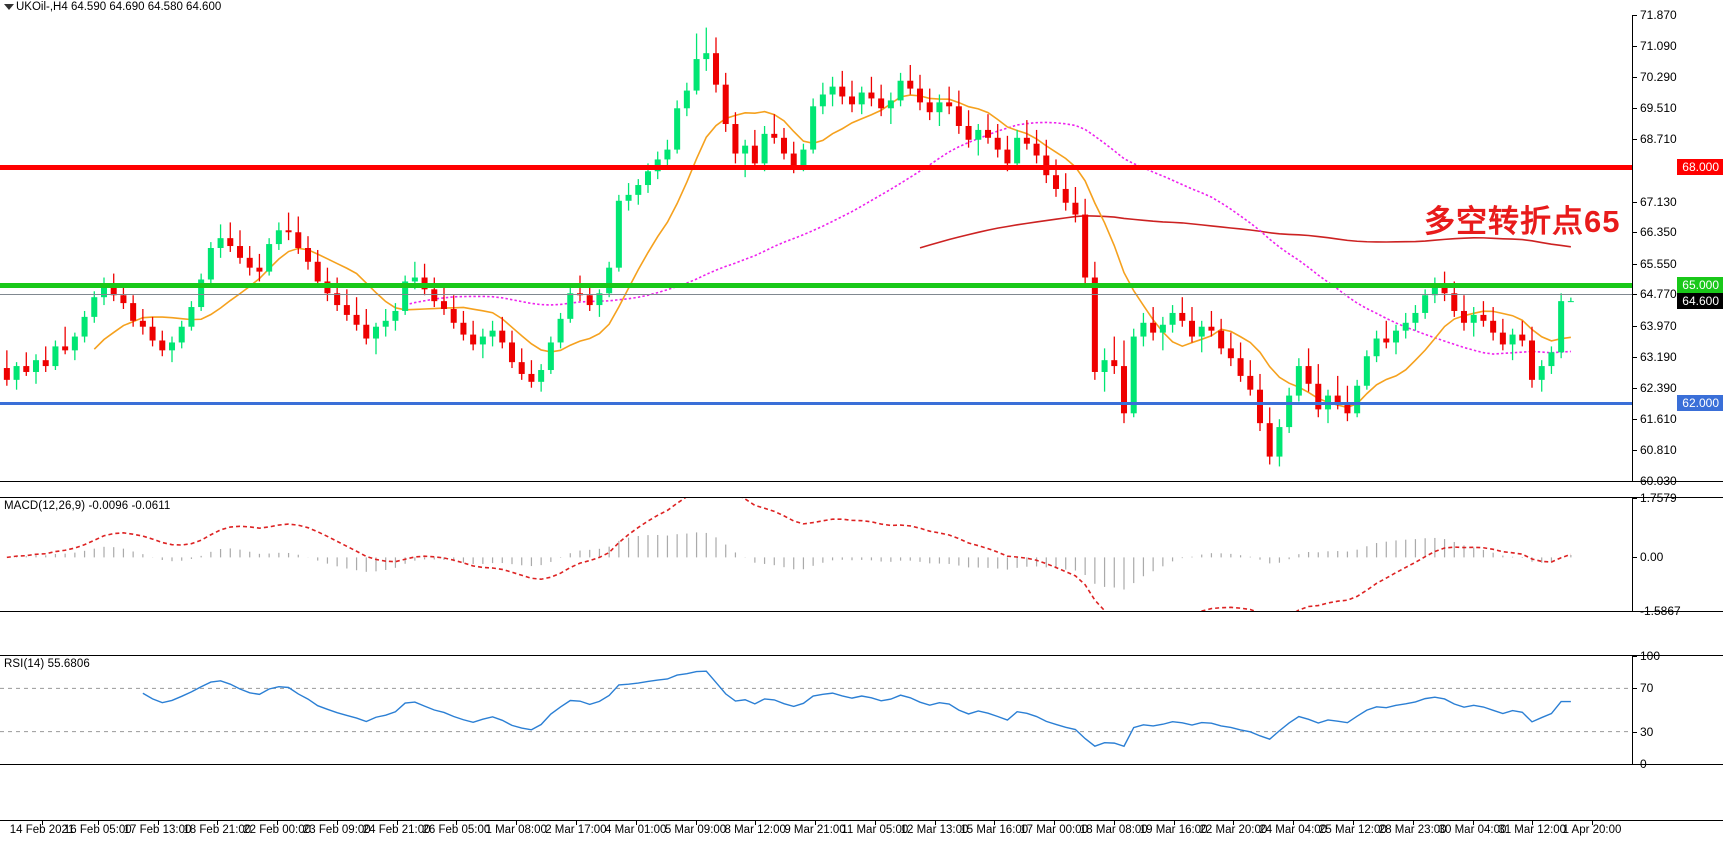 Image resolution: width=1723 pixels, height=842 pixels. I want to click on axis-tick-label: 61.610, so click(1658, 418).